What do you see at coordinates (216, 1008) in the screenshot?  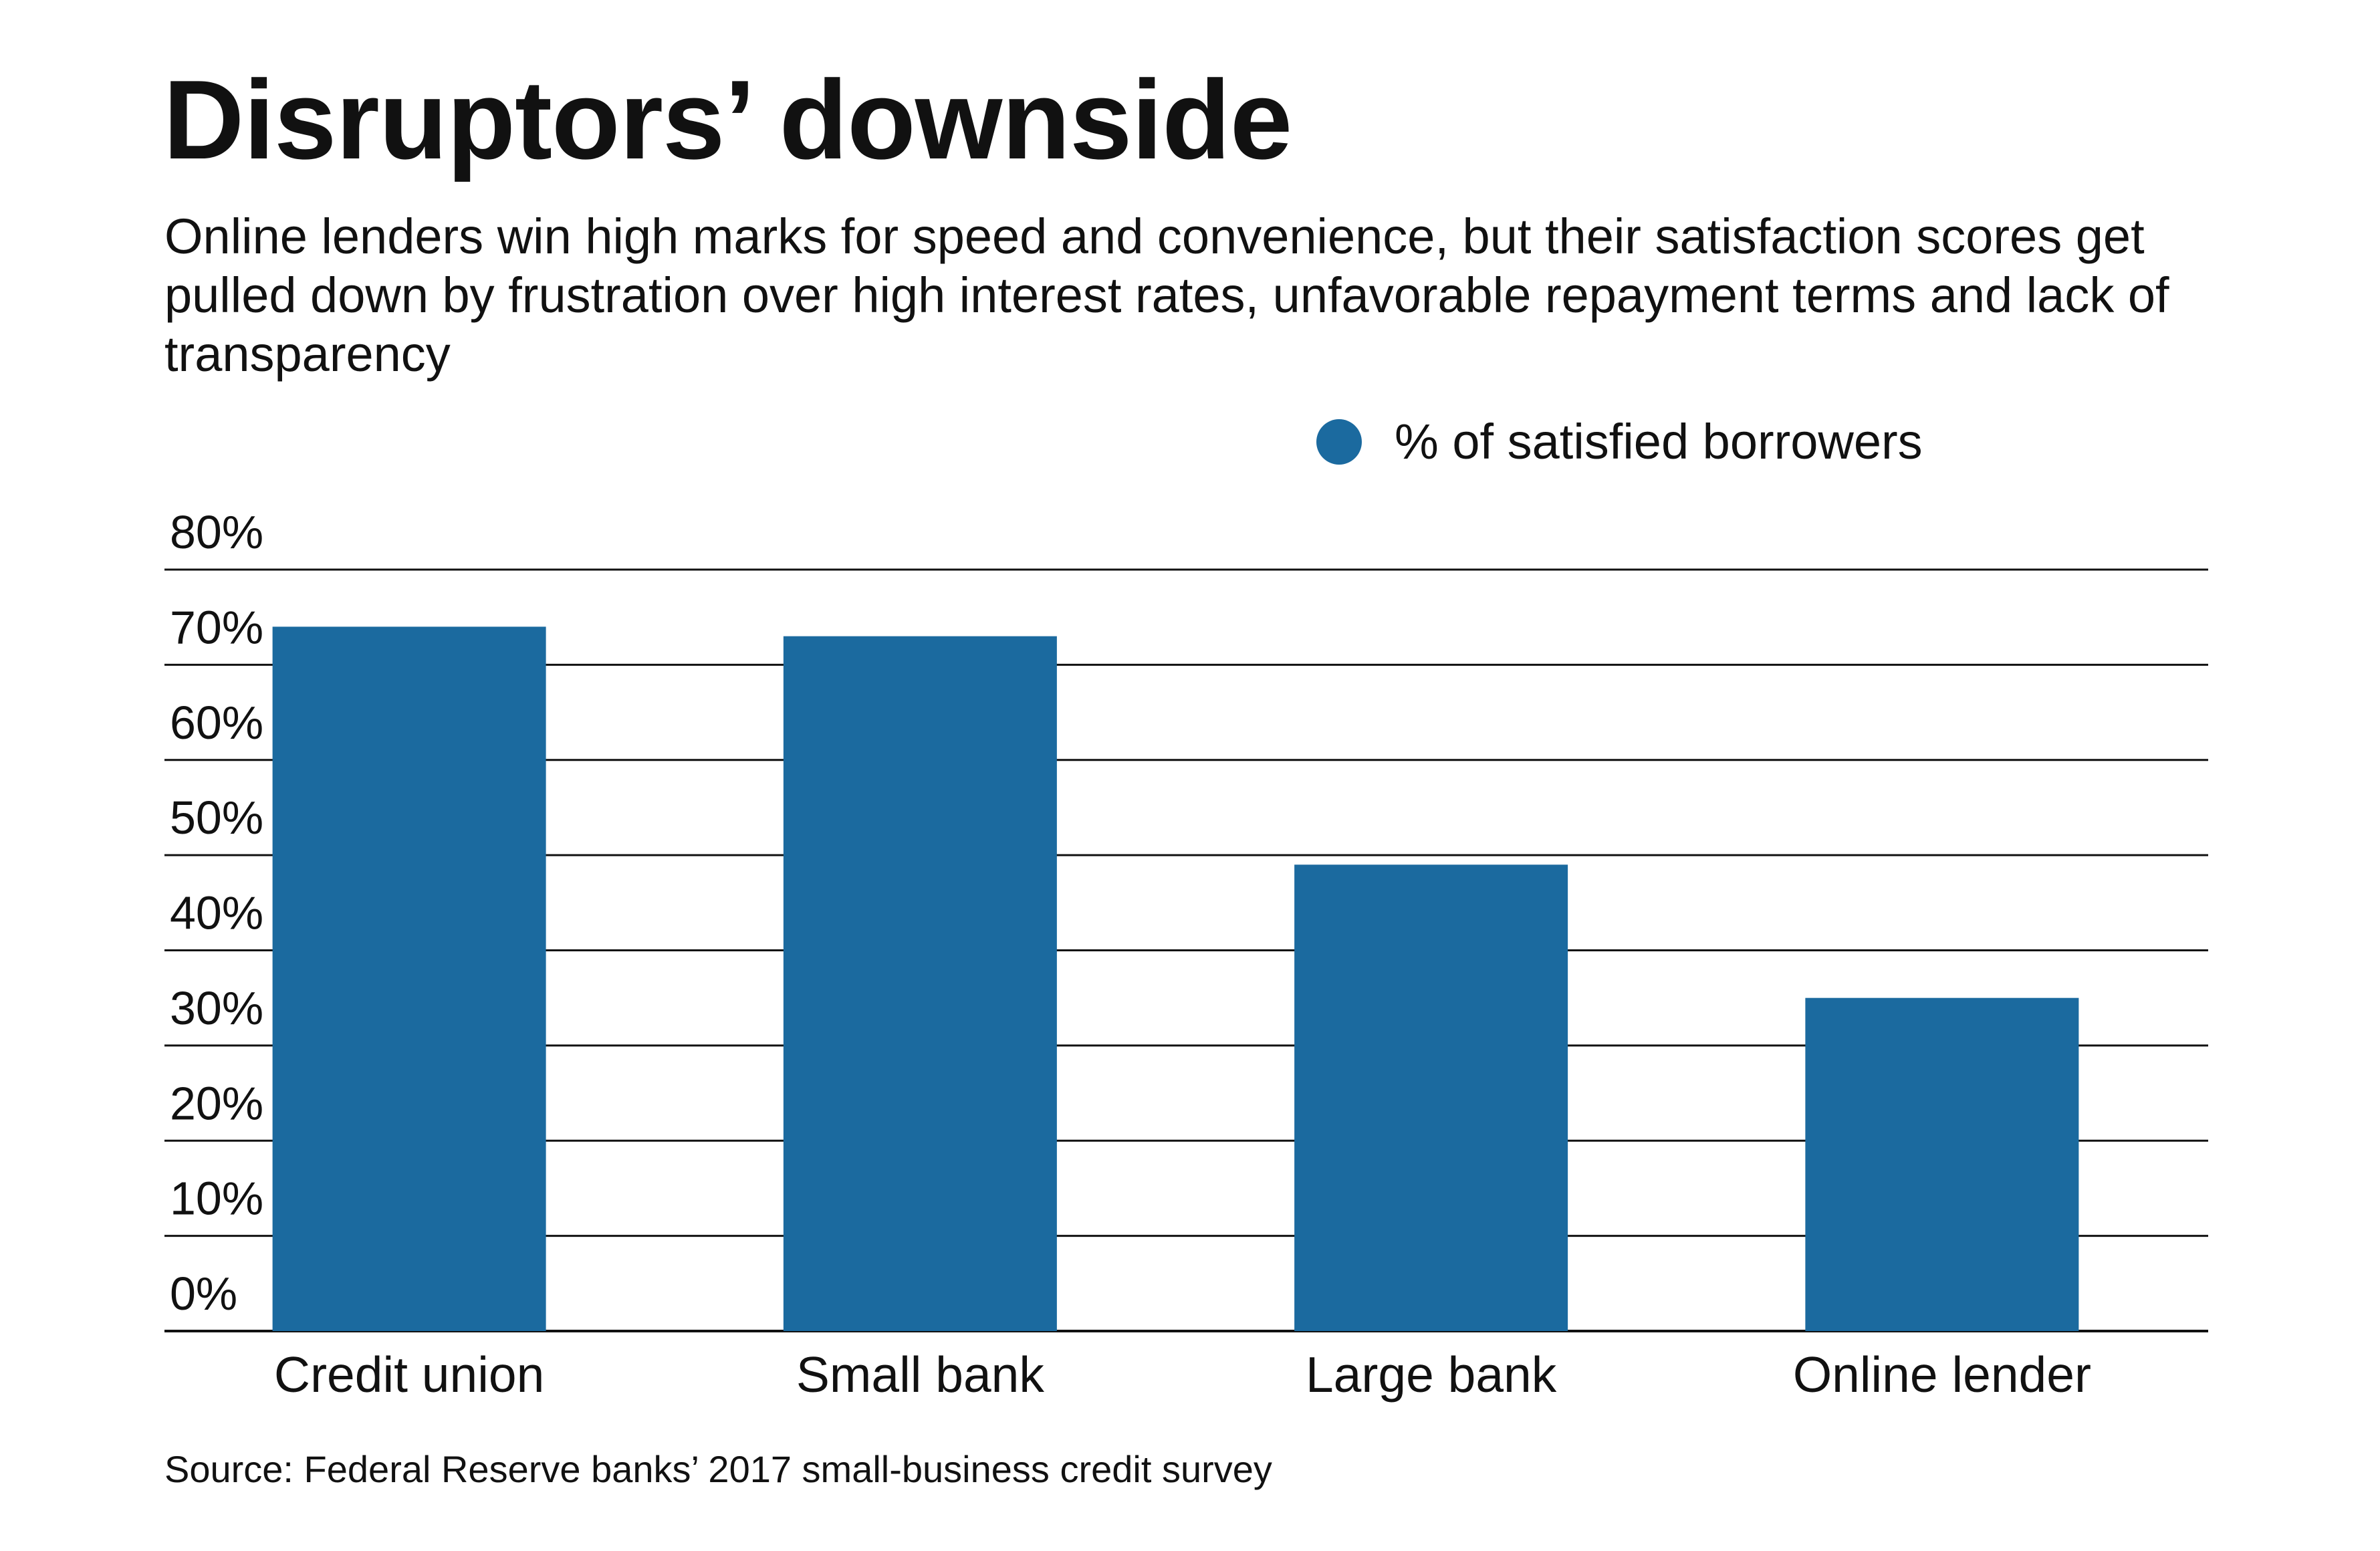 I see `y-tick-label: 30%` at bounding box center [216, 1008].